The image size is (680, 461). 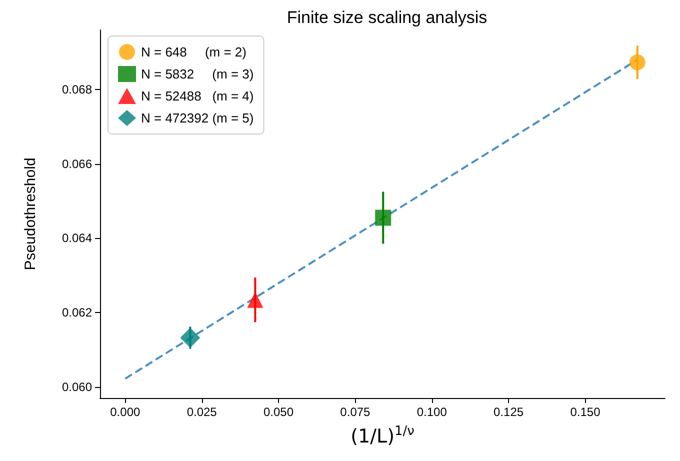 I want to click on x-tick-label: 0.050, so click(x=279, y=412).